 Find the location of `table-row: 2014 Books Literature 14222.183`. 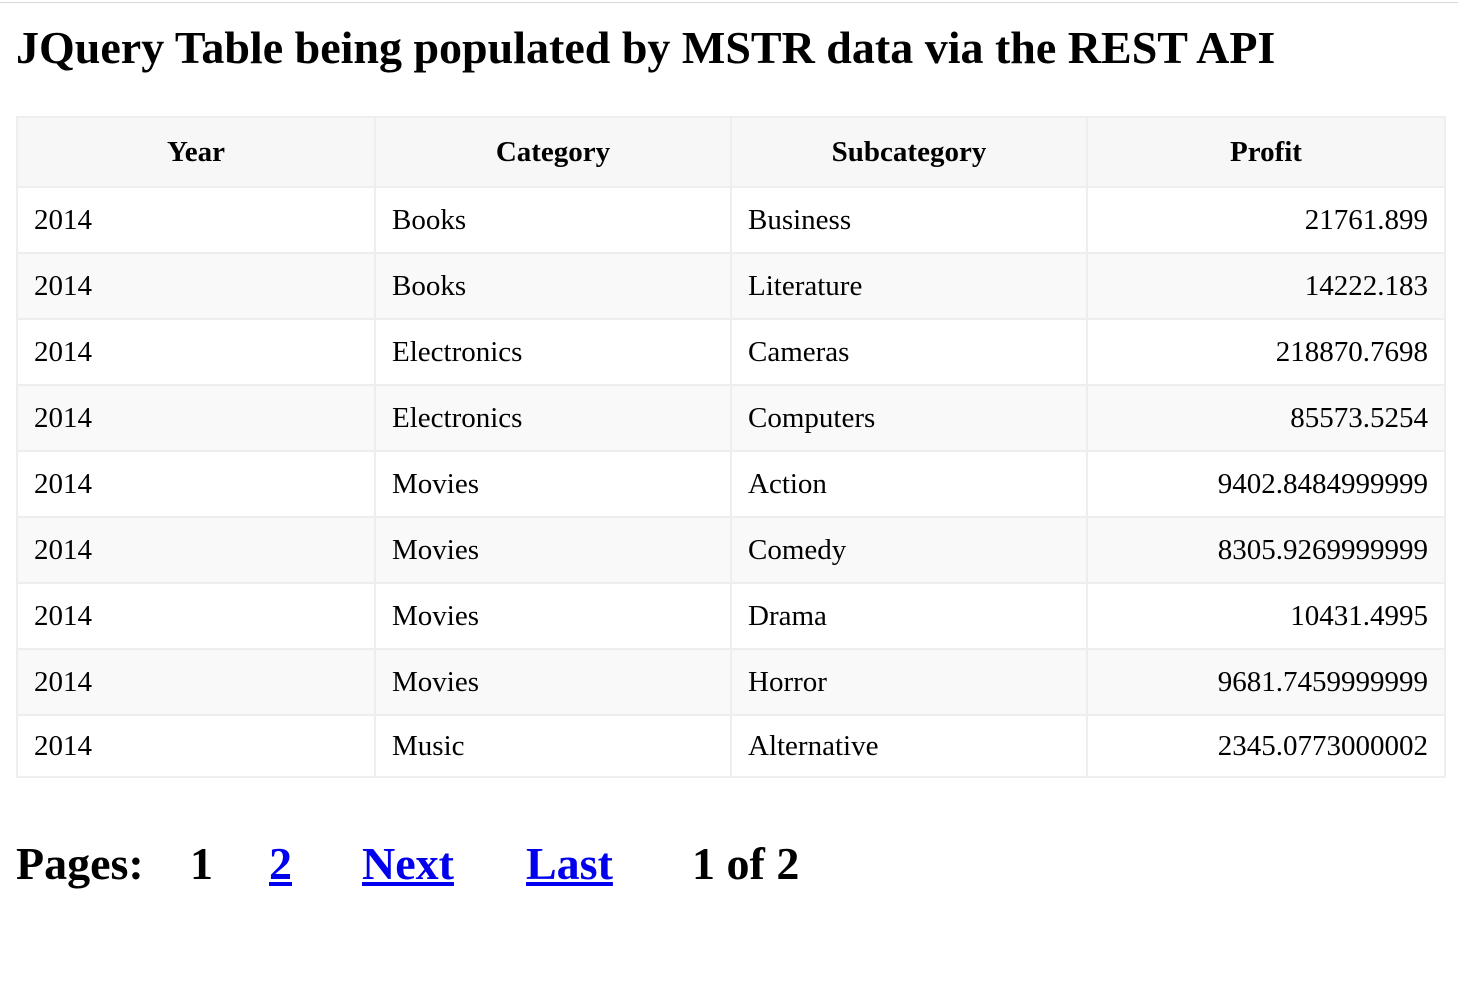

table-row: 2014 Books Literature 14222.183 is located at coordinates (731, 286).